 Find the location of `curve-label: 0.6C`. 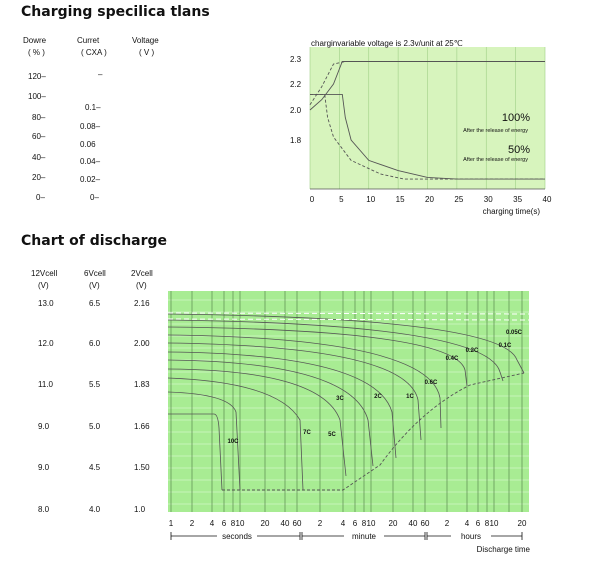

curve-label: 0.6C is located at coordinates (431, 383).